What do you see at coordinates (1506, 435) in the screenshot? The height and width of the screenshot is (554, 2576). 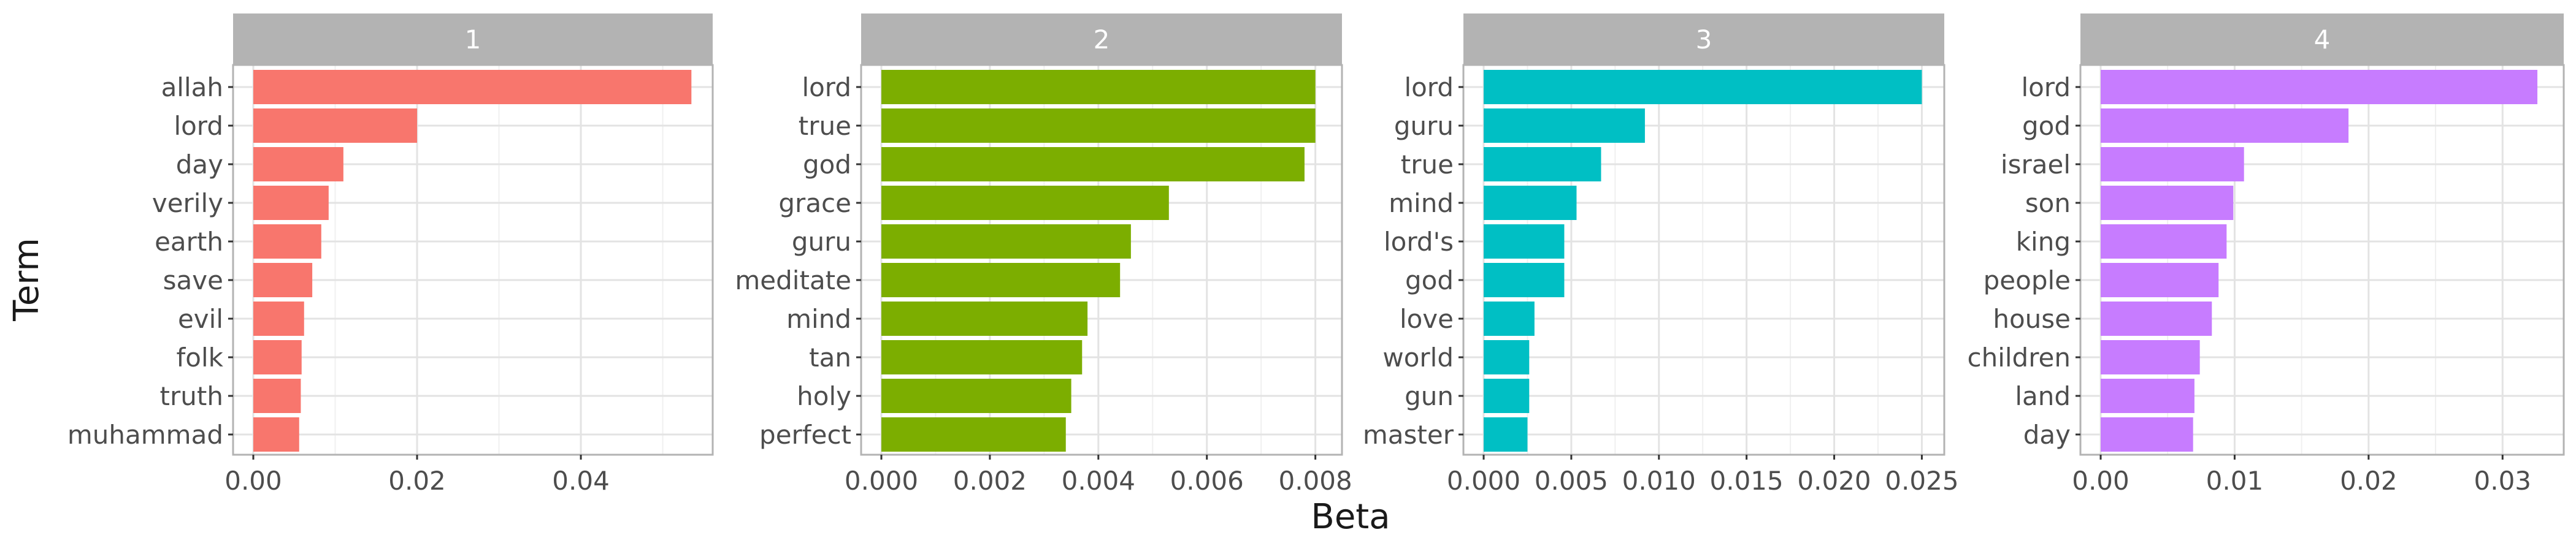 I see `bar-master` at bounding box center [1506, 435].